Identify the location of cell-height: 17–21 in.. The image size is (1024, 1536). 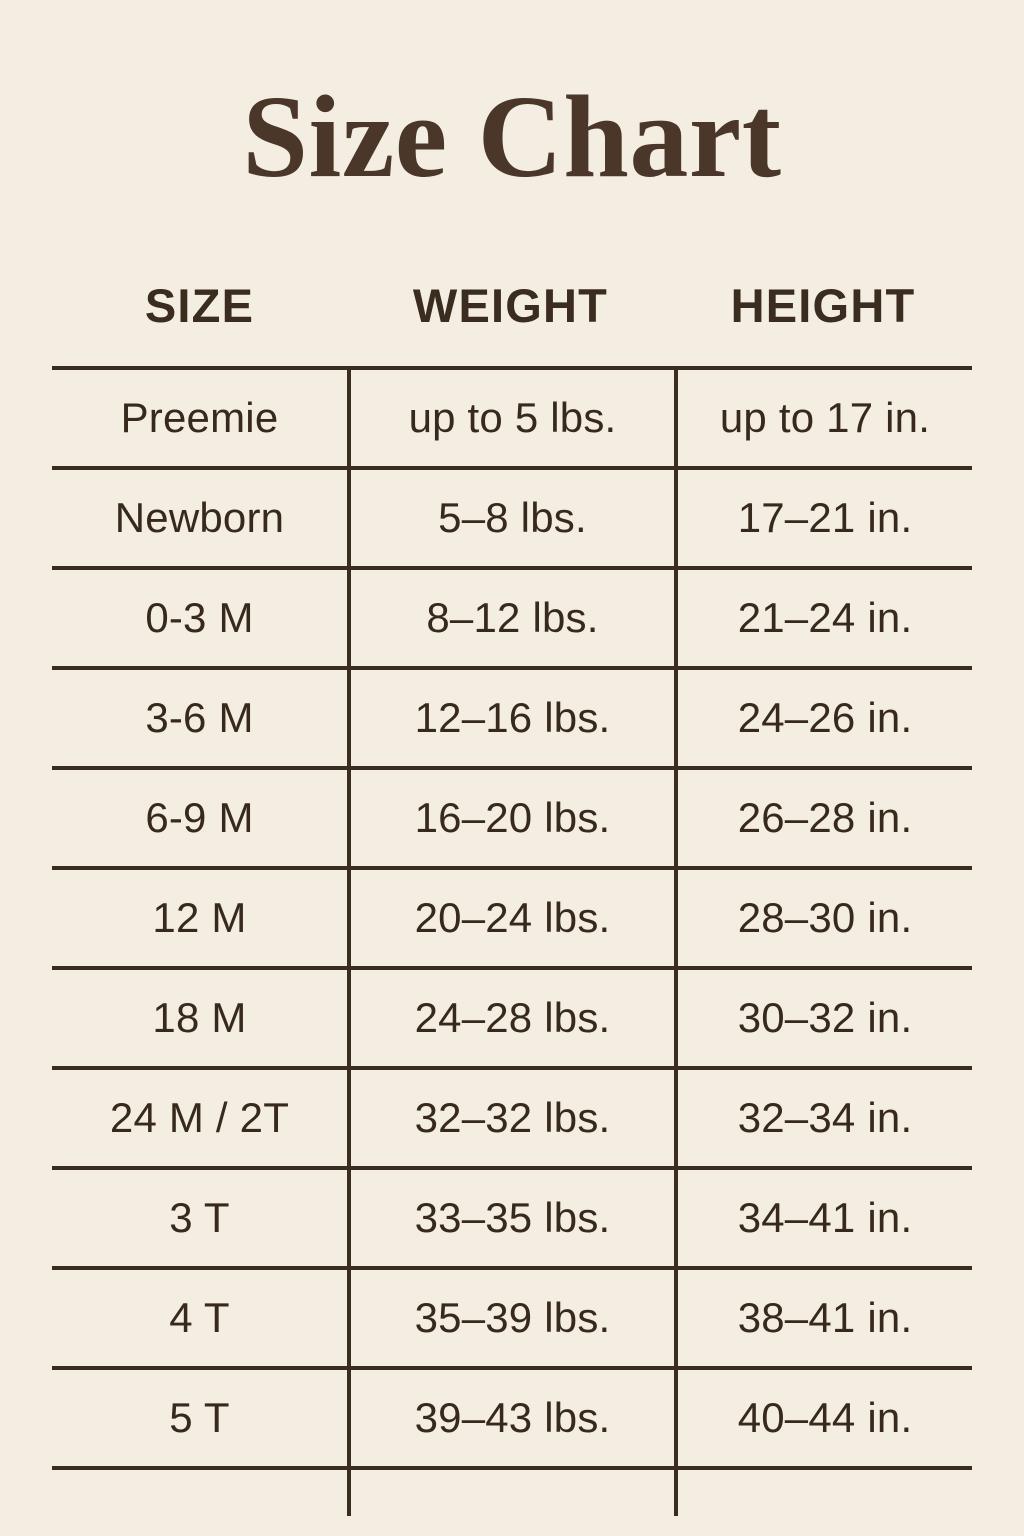
(823, 518).